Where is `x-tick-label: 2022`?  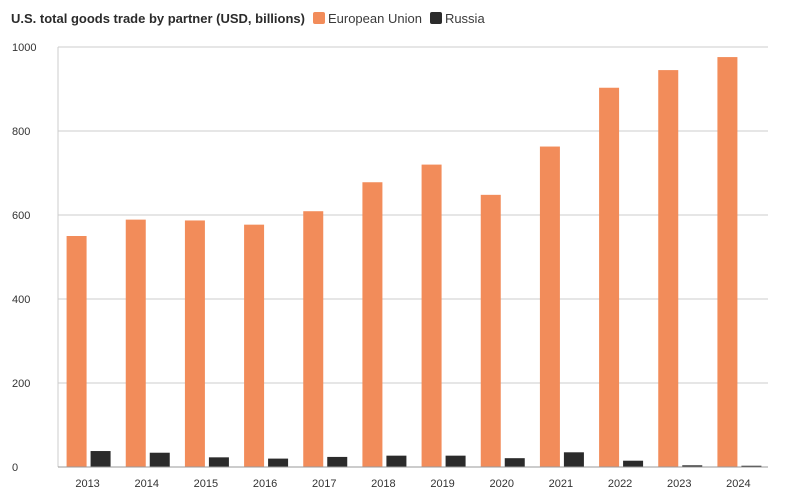
x-tick-label: 2022 is located at coordinates (620, 484).